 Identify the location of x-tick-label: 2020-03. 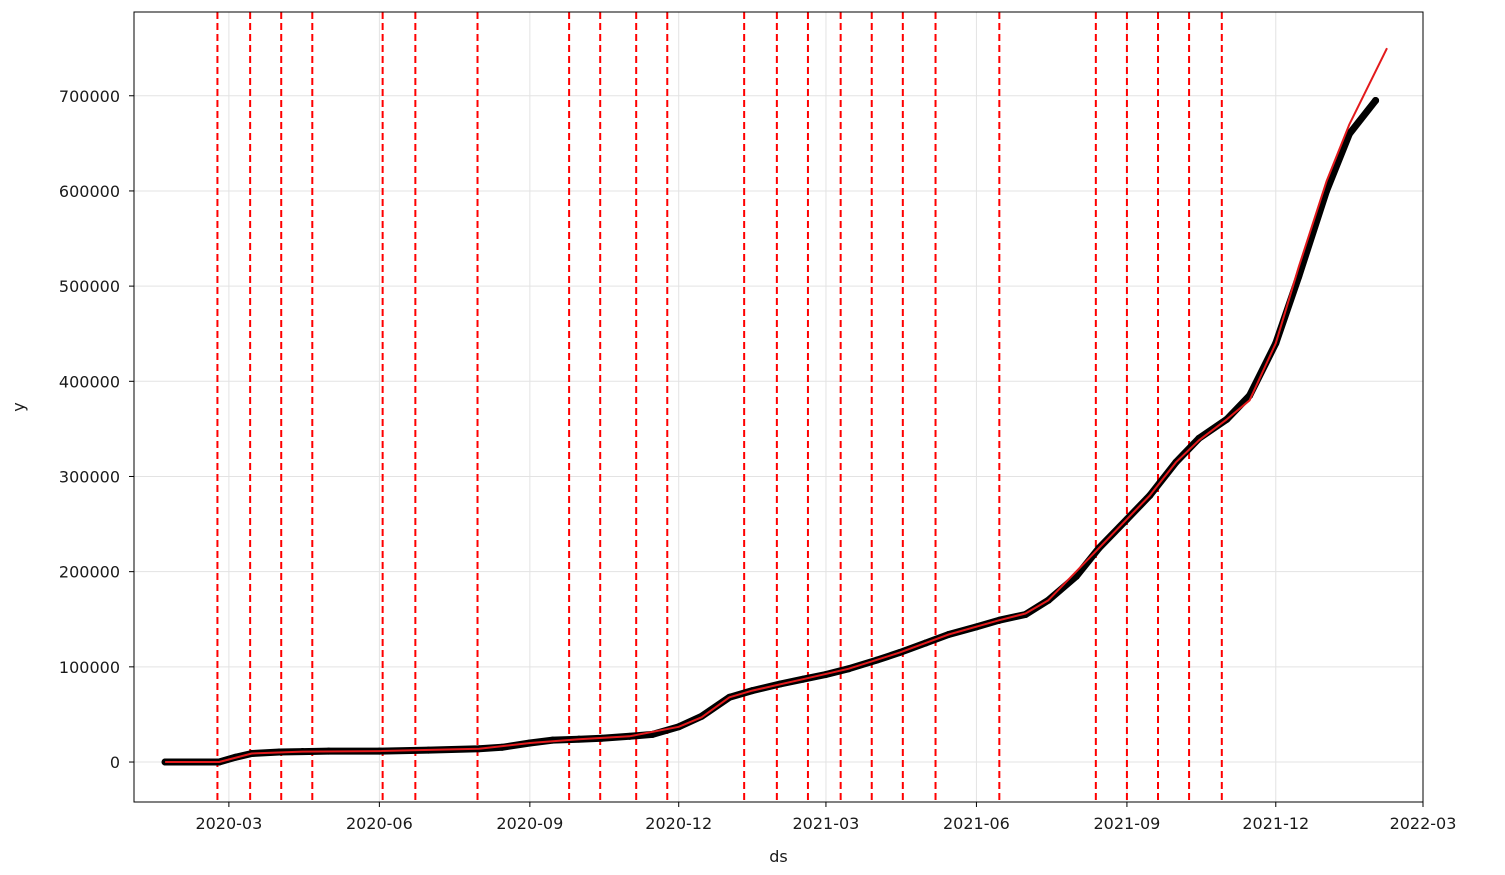
(228, 823).